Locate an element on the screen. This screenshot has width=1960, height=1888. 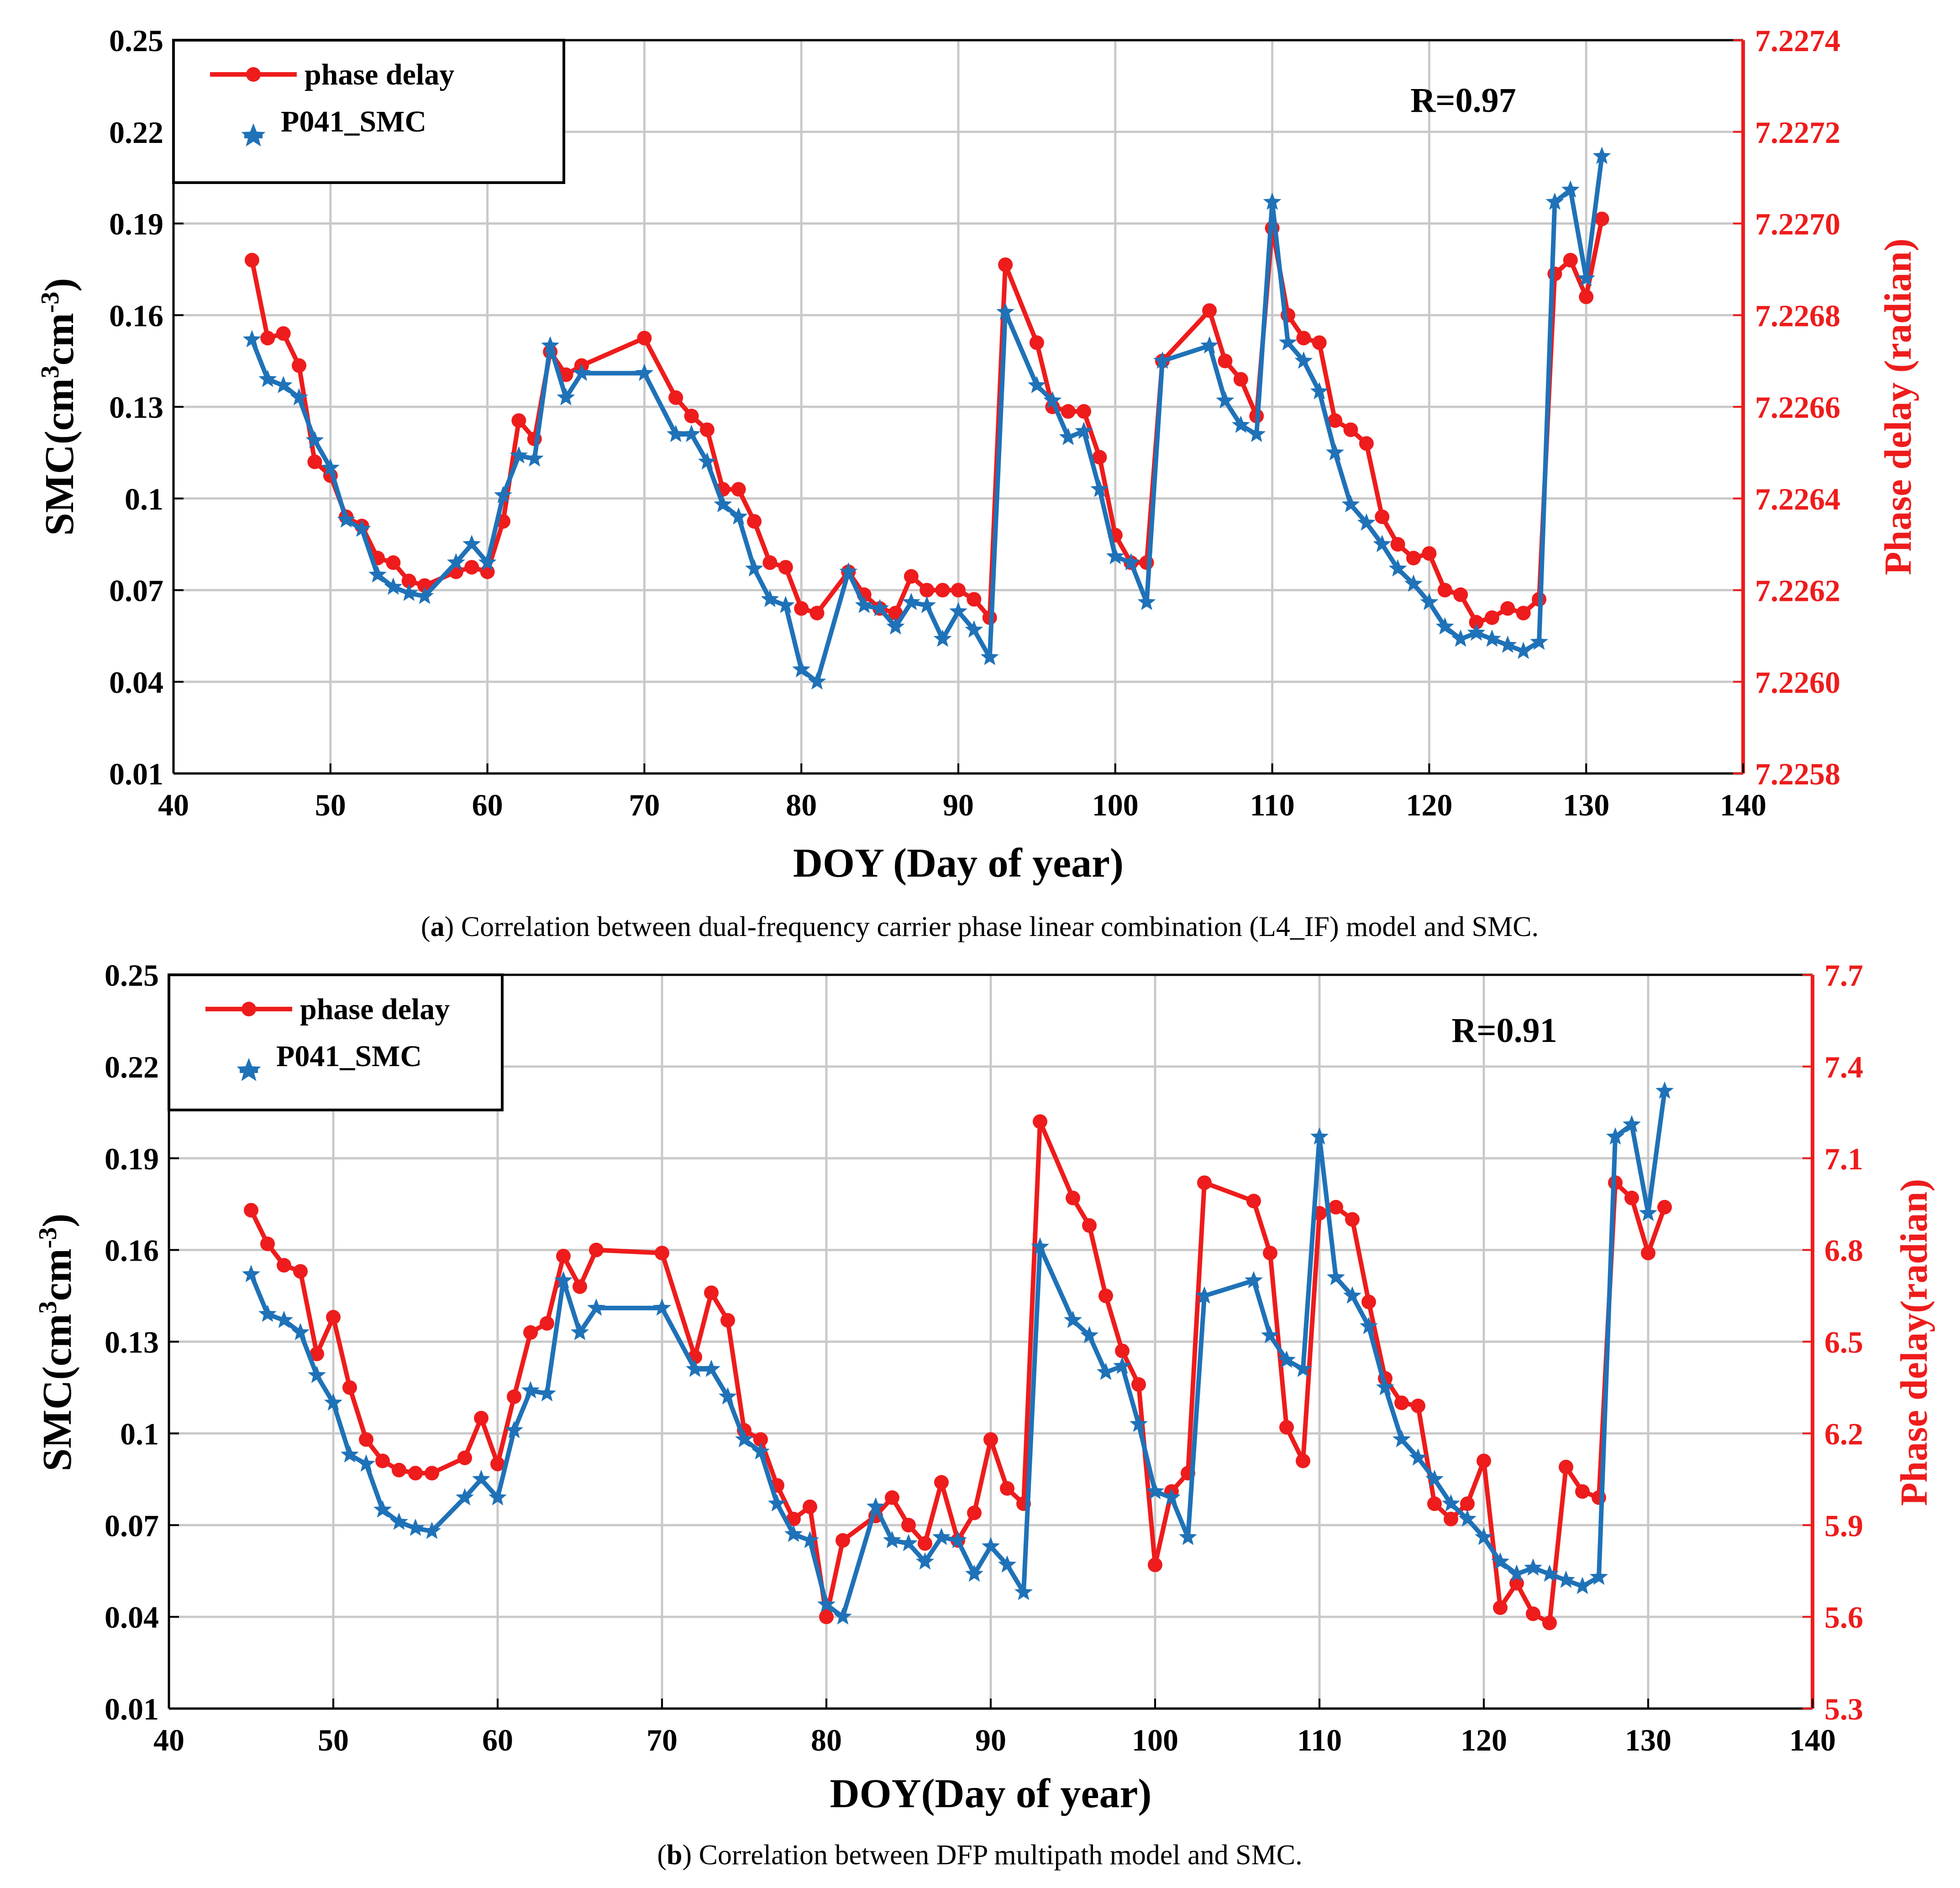
x-tick-label: 50 is located at coordinates (330, 805).